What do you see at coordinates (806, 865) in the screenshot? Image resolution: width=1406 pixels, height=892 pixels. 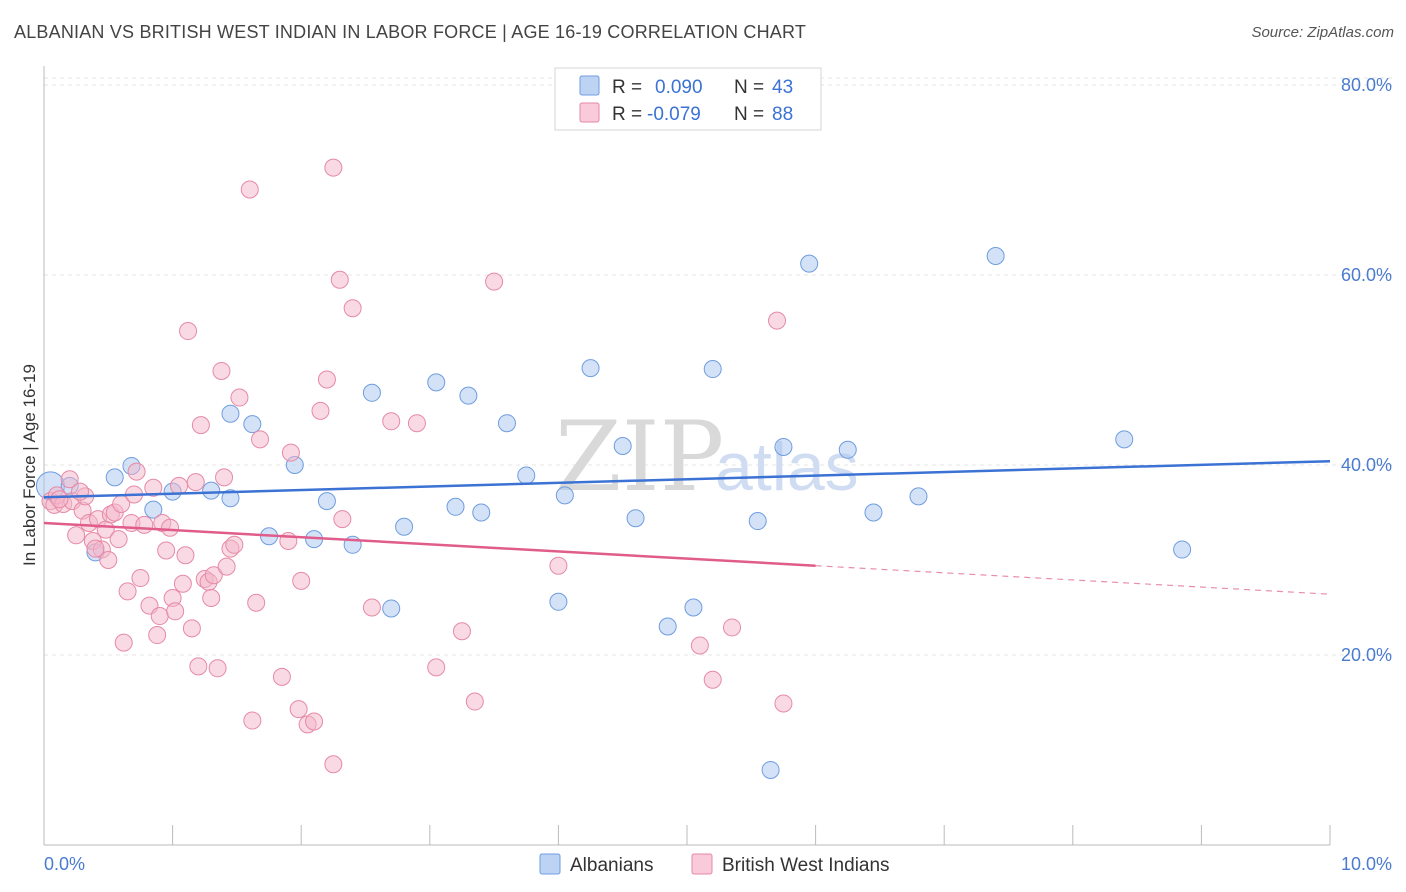 I see `legend-label-bwi: British West Indians` at bounding box center [806, 865].